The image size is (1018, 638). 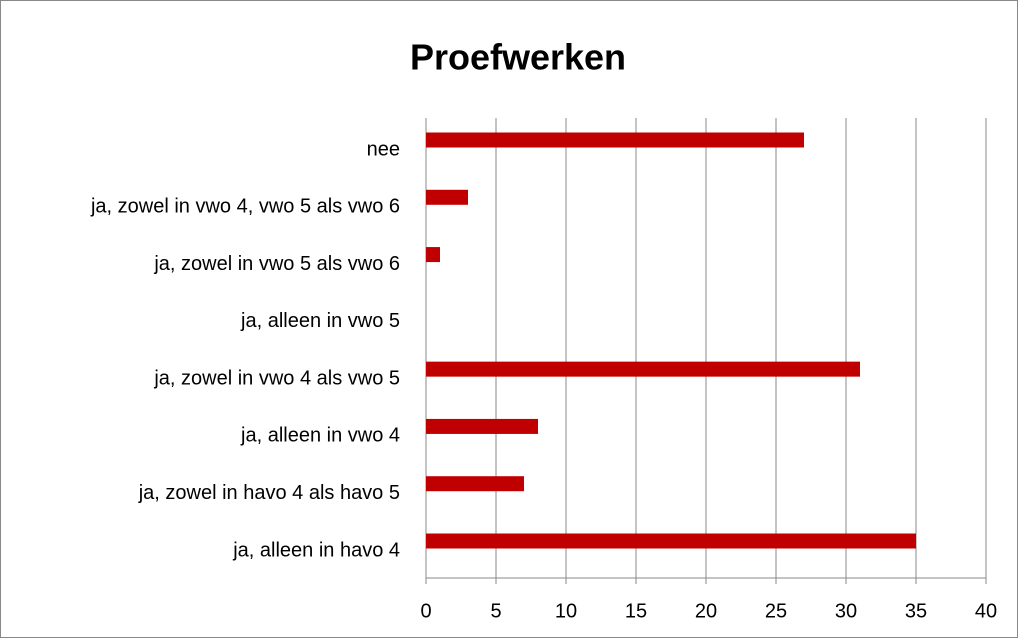 I want to click on x-tick-label: 15, so click(x=636, y=611).